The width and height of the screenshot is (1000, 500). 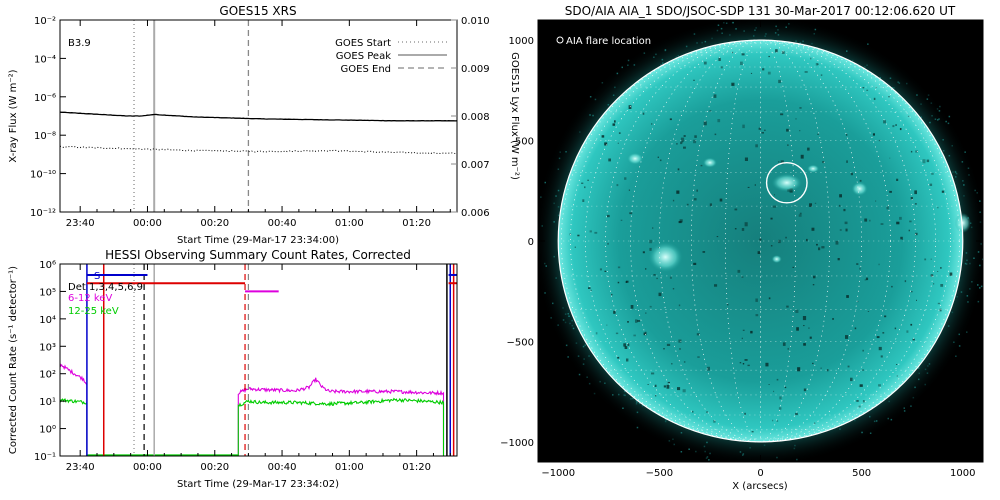 I want to click on goes-y-tick-label: 10⁻¹⁰, so click(x=43, y=175).